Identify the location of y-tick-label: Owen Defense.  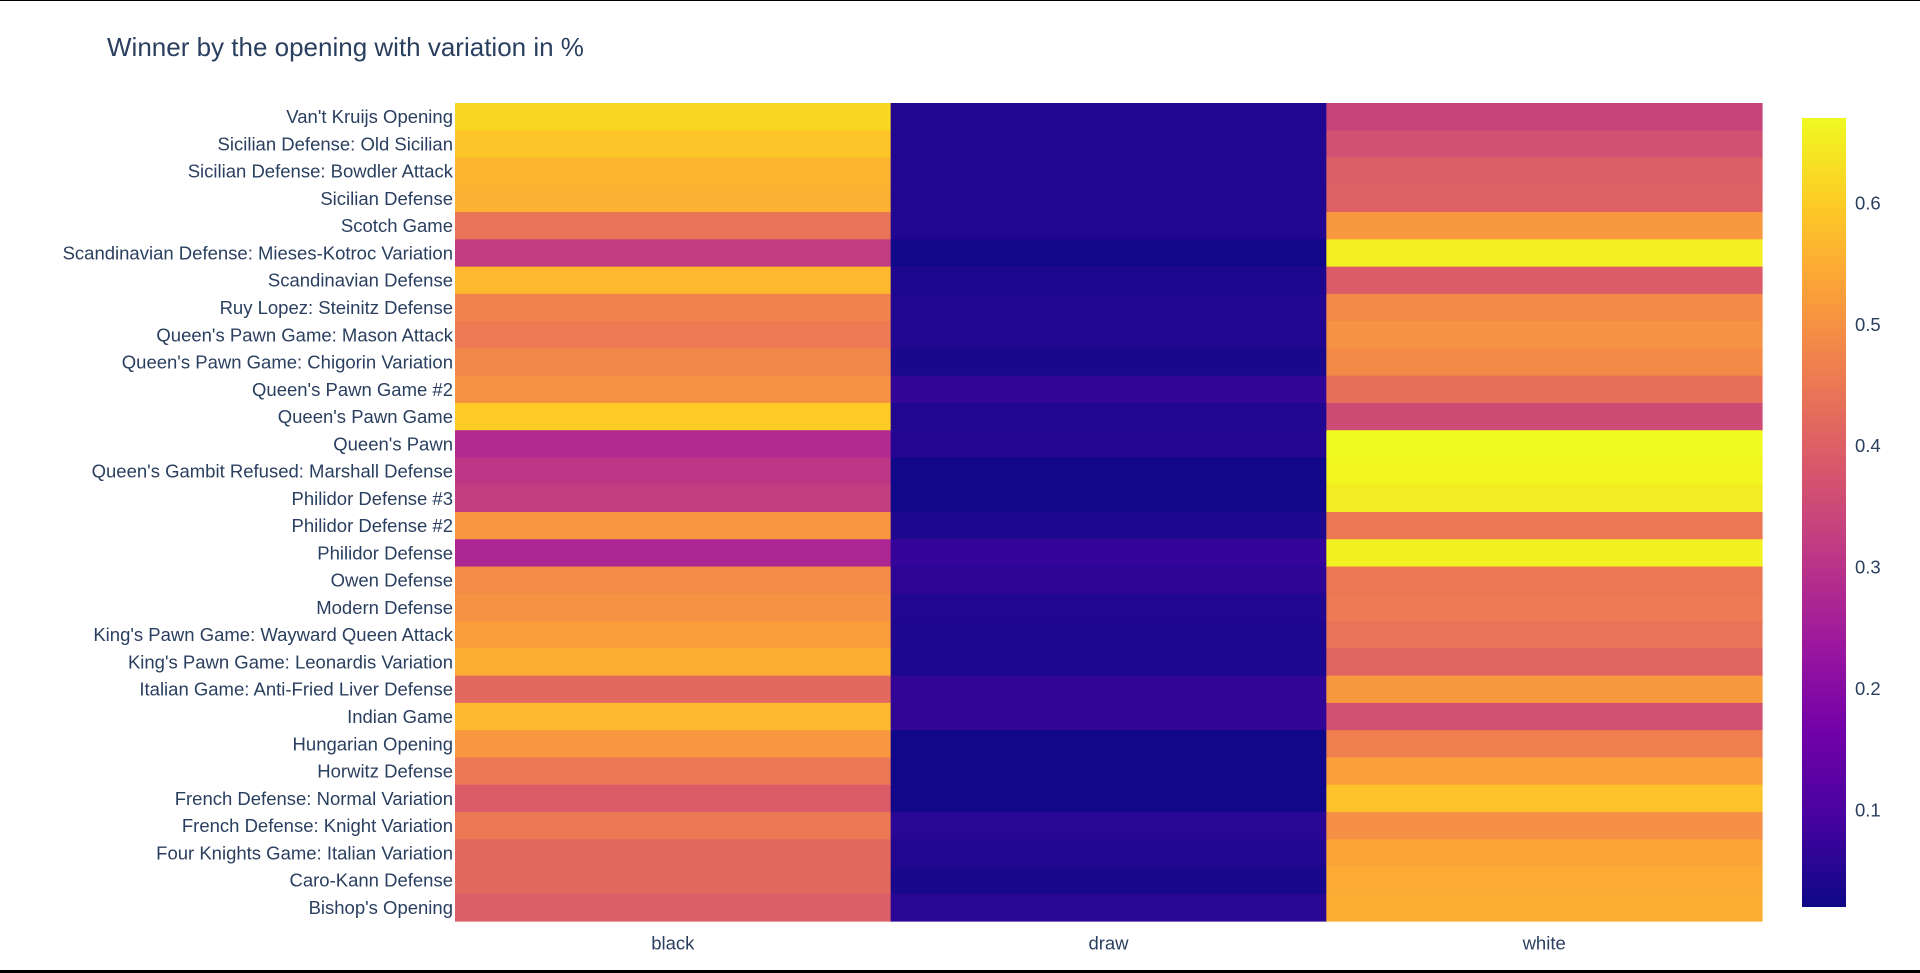
(392, 580).